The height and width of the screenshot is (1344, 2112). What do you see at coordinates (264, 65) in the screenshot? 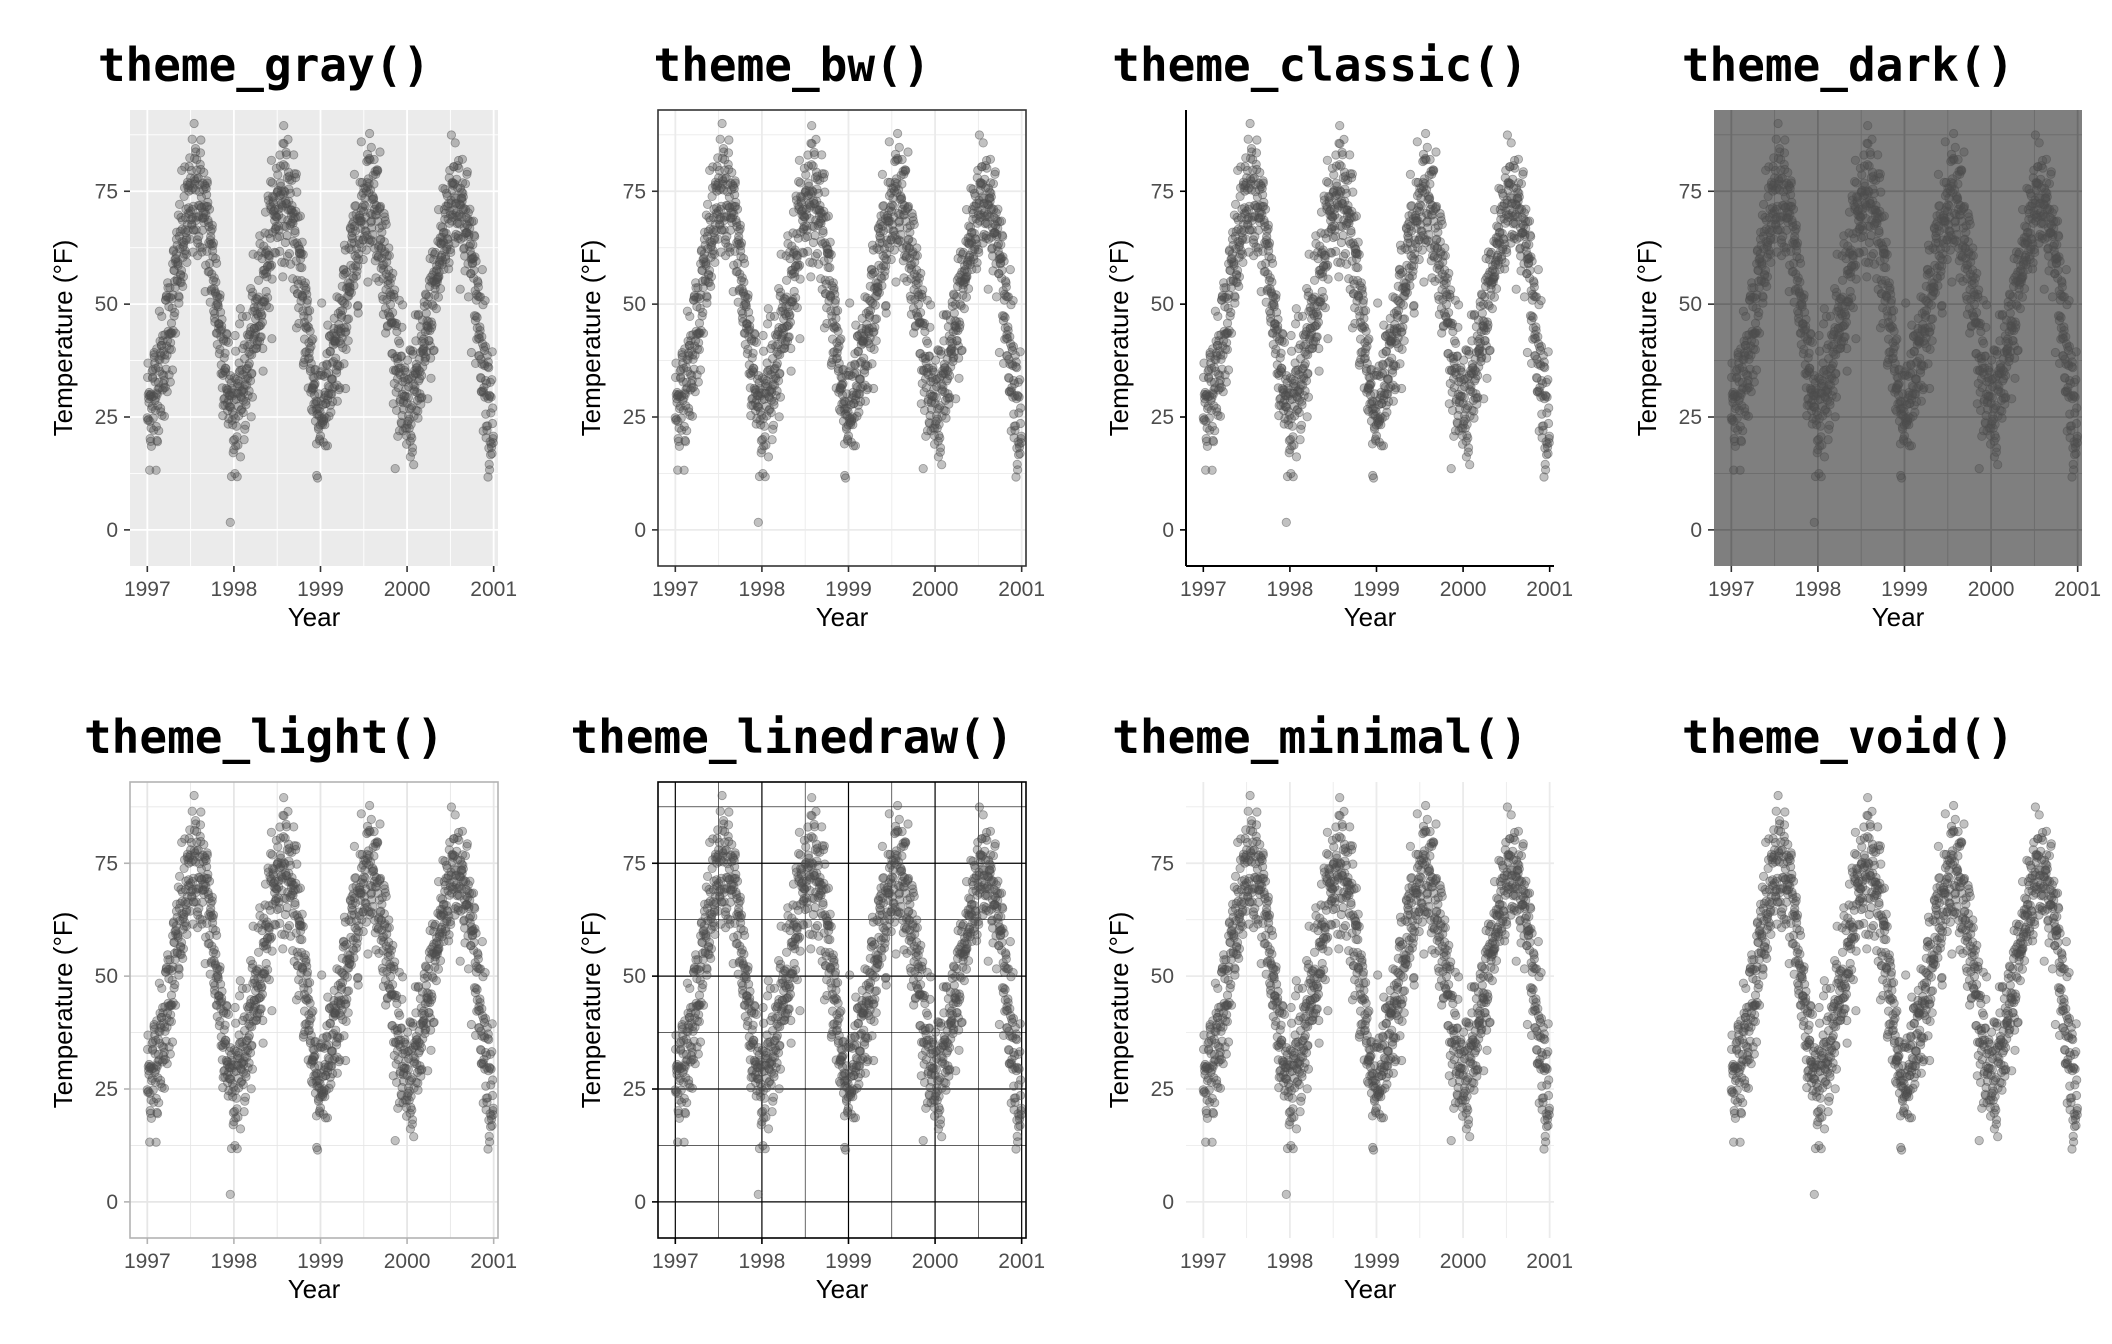
I see `panel-title: theme_gray()` at bounding box center [264, 65].